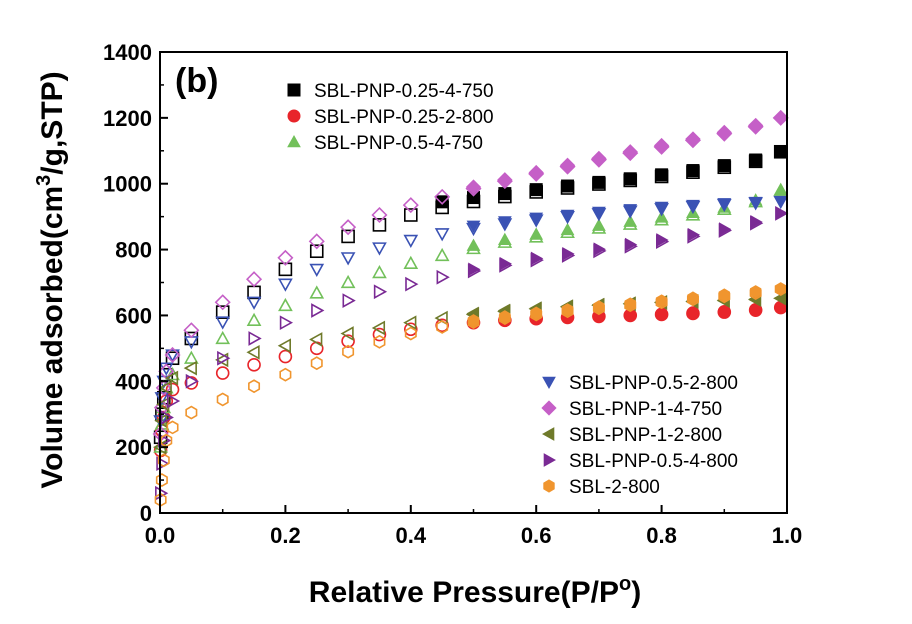 The height and width of the screenshot is (624, 912). I want to click on legend-label: SBL-PNP-0.25-4-750, so click(404, 91).